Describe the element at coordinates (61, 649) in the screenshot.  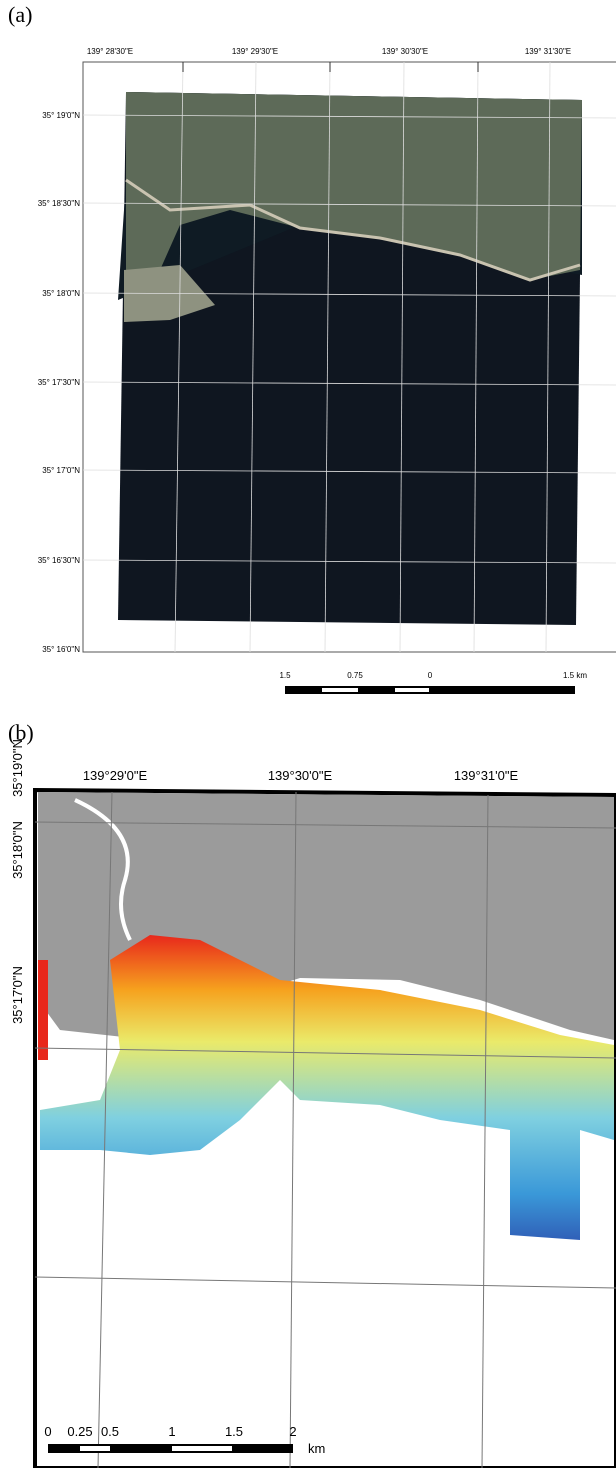
I see `lat-label: 35° 16'0"N` at that location.